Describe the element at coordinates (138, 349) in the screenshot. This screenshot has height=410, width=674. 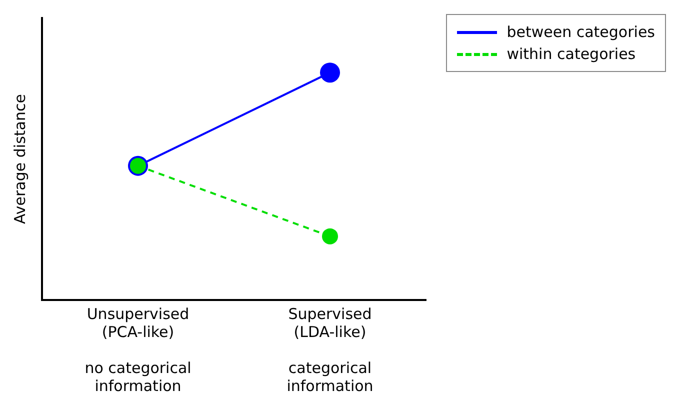
I see `category-label: Unsupervised (PCA-like) no categorical information` at that location.